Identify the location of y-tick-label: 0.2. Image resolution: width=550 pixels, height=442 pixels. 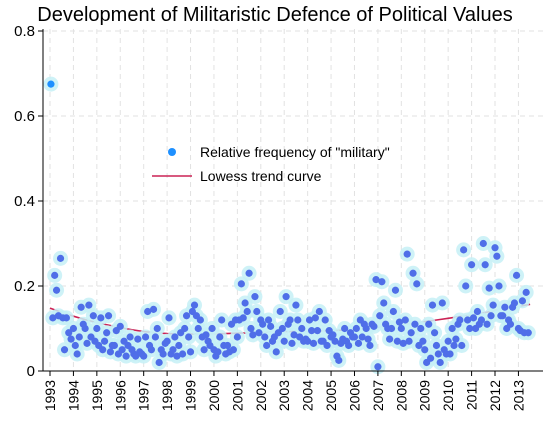
(24, 286).